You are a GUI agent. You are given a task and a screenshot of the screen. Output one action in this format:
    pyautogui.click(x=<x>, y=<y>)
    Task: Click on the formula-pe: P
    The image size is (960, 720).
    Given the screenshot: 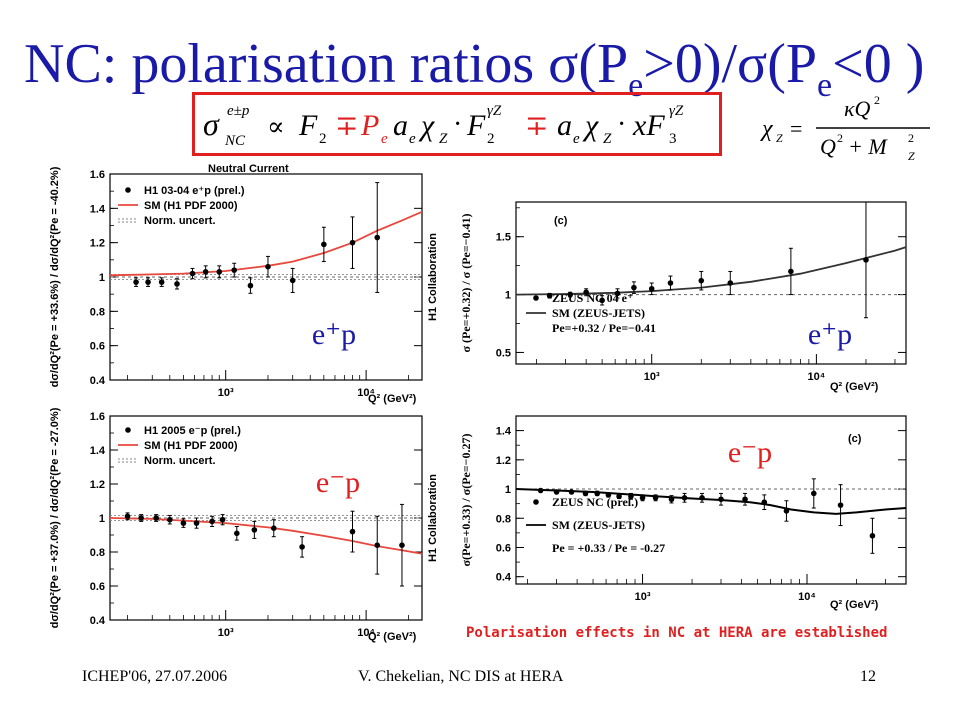 What is the action you would take?
    pyautogui.click(x=369, y=125)
    